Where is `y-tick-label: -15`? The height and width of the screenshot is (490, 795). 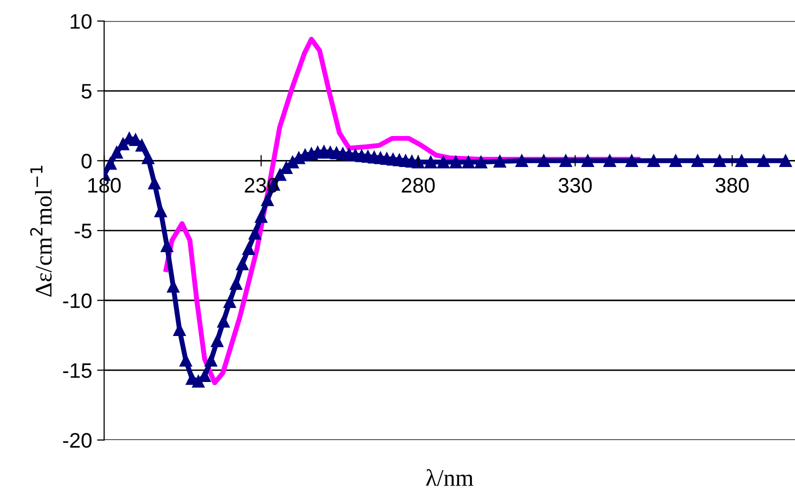
y-tick-label: -15 is located at coordinates (77, 370).